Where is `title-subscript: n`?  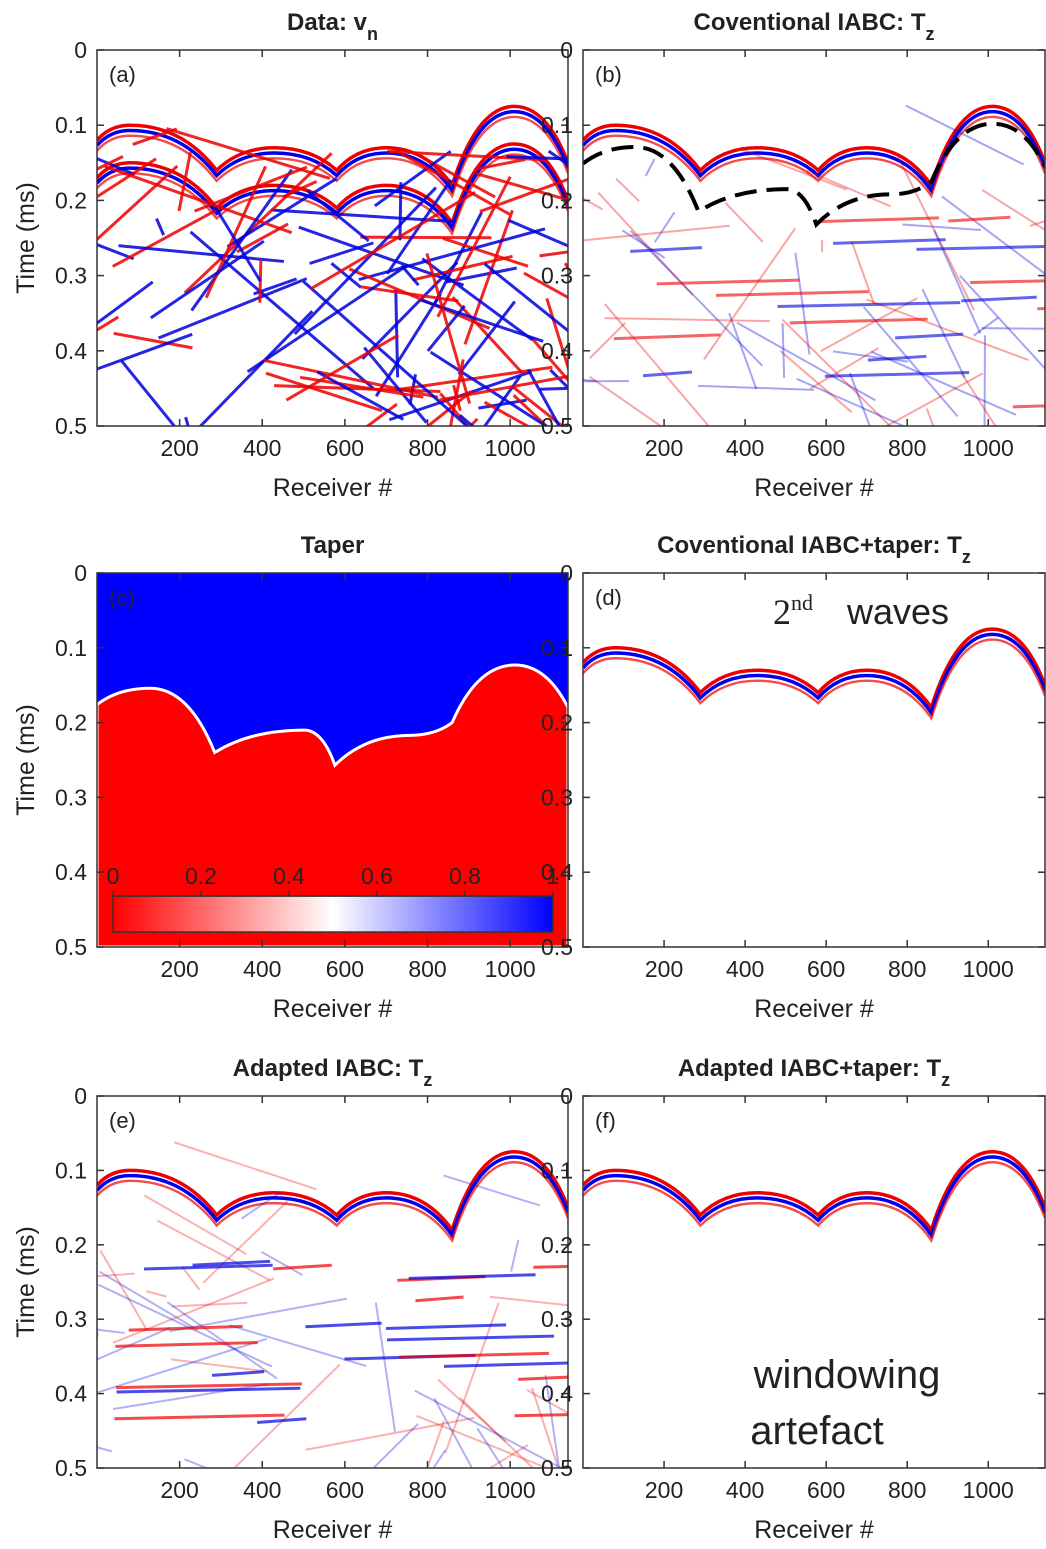
title-subscript: n is located at coordinates (372, 34).